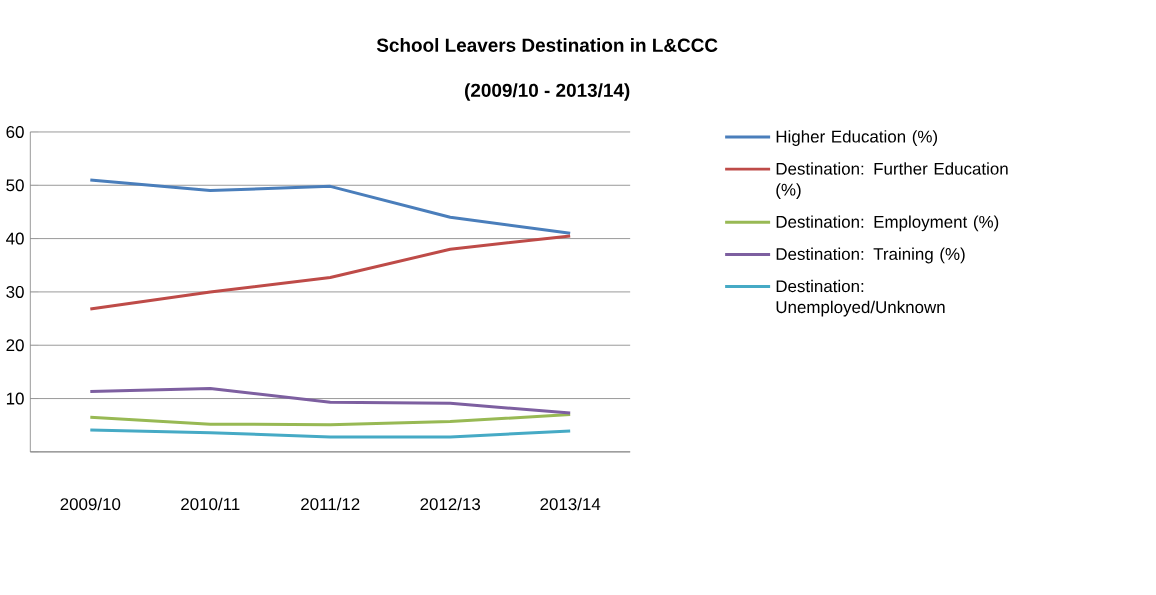 The height and width of the screenshot is (595, 1156). Describe the element at coordinates (870, 255) in the screenshot. I see `legend-label: Destination: Training (%)` at that location.